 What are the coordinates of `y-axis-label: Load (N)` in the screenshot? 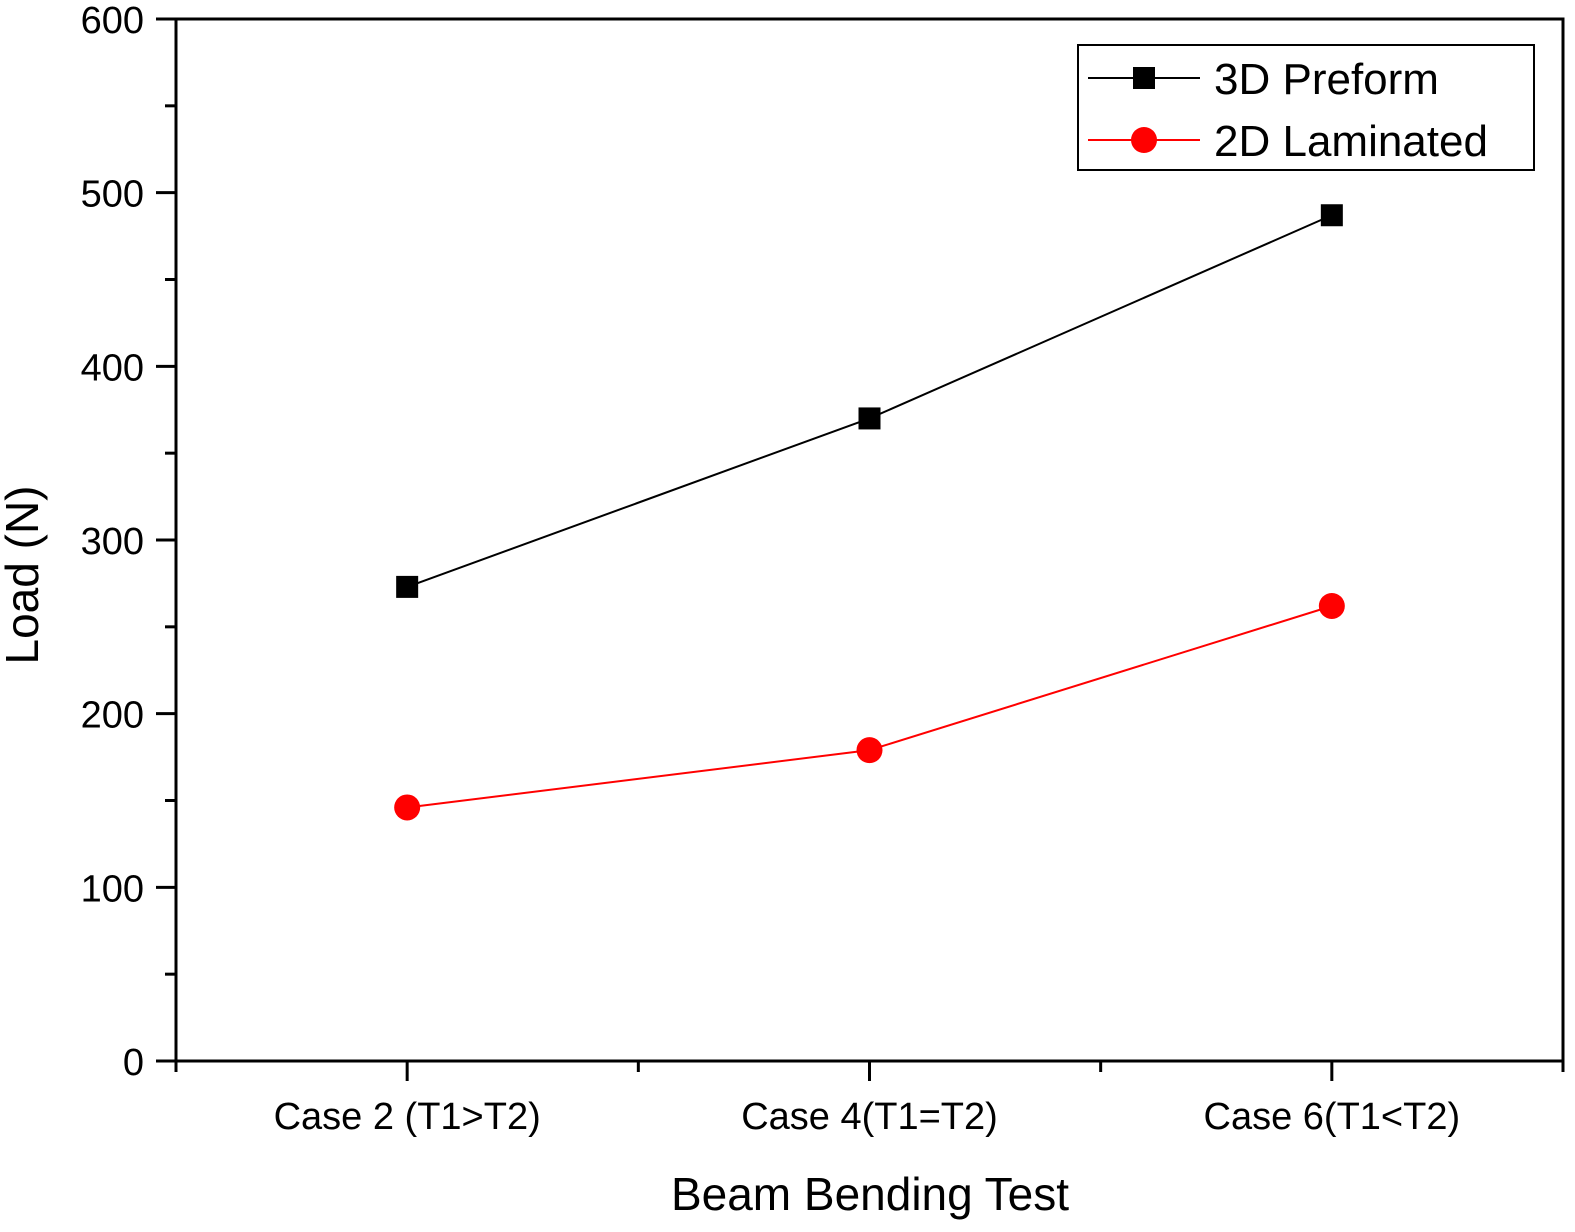 It's located at (24, 575).